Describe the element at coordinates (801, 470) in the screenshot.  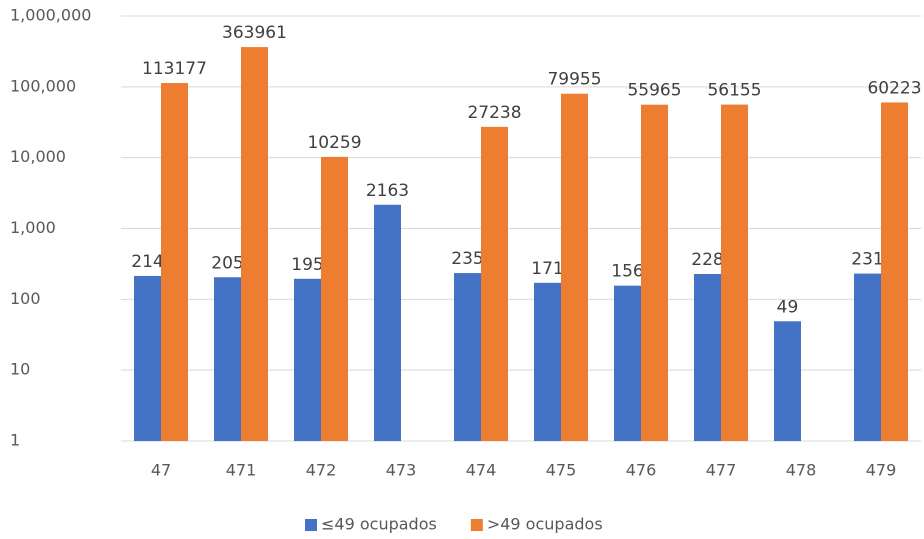
I see `x-tick-label: 478` at that location.